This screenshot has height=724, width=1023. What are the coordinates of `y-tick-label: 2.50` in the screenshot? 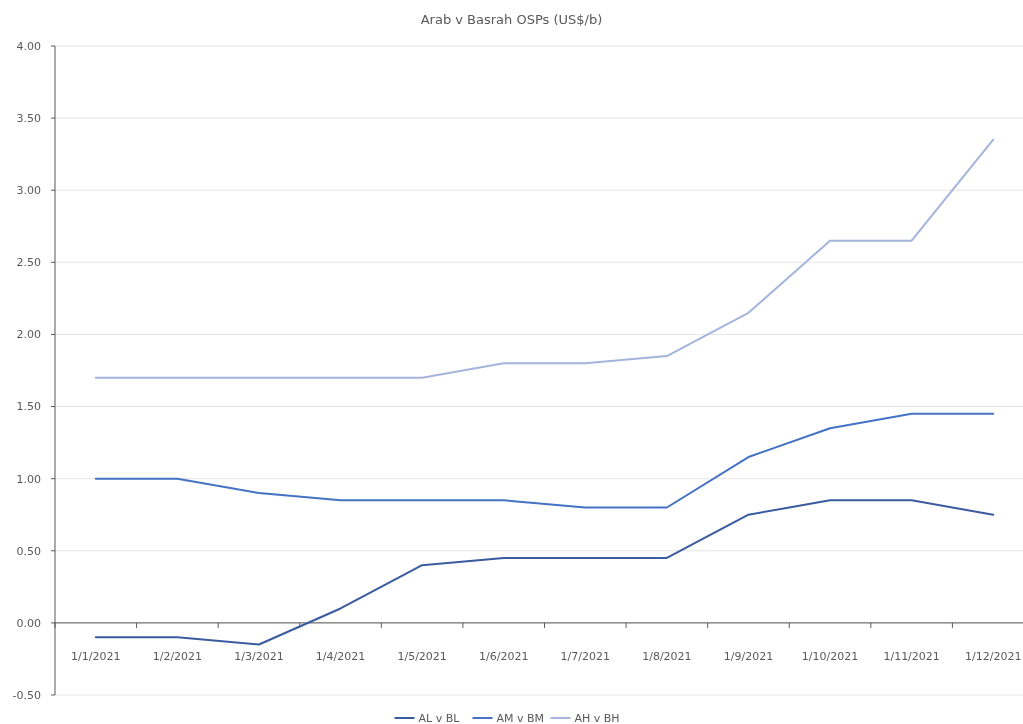 It's located at (28, 263).